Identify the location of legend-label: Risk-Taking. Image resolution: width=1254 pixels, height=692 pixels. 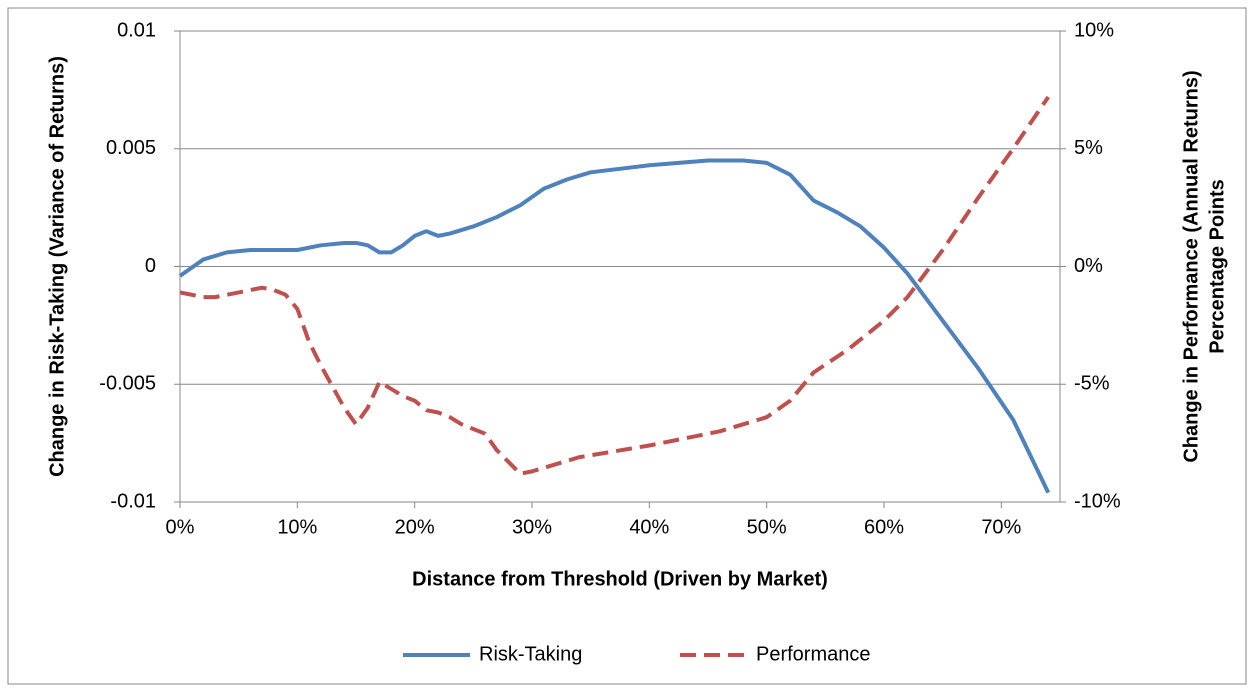
(530, 654).